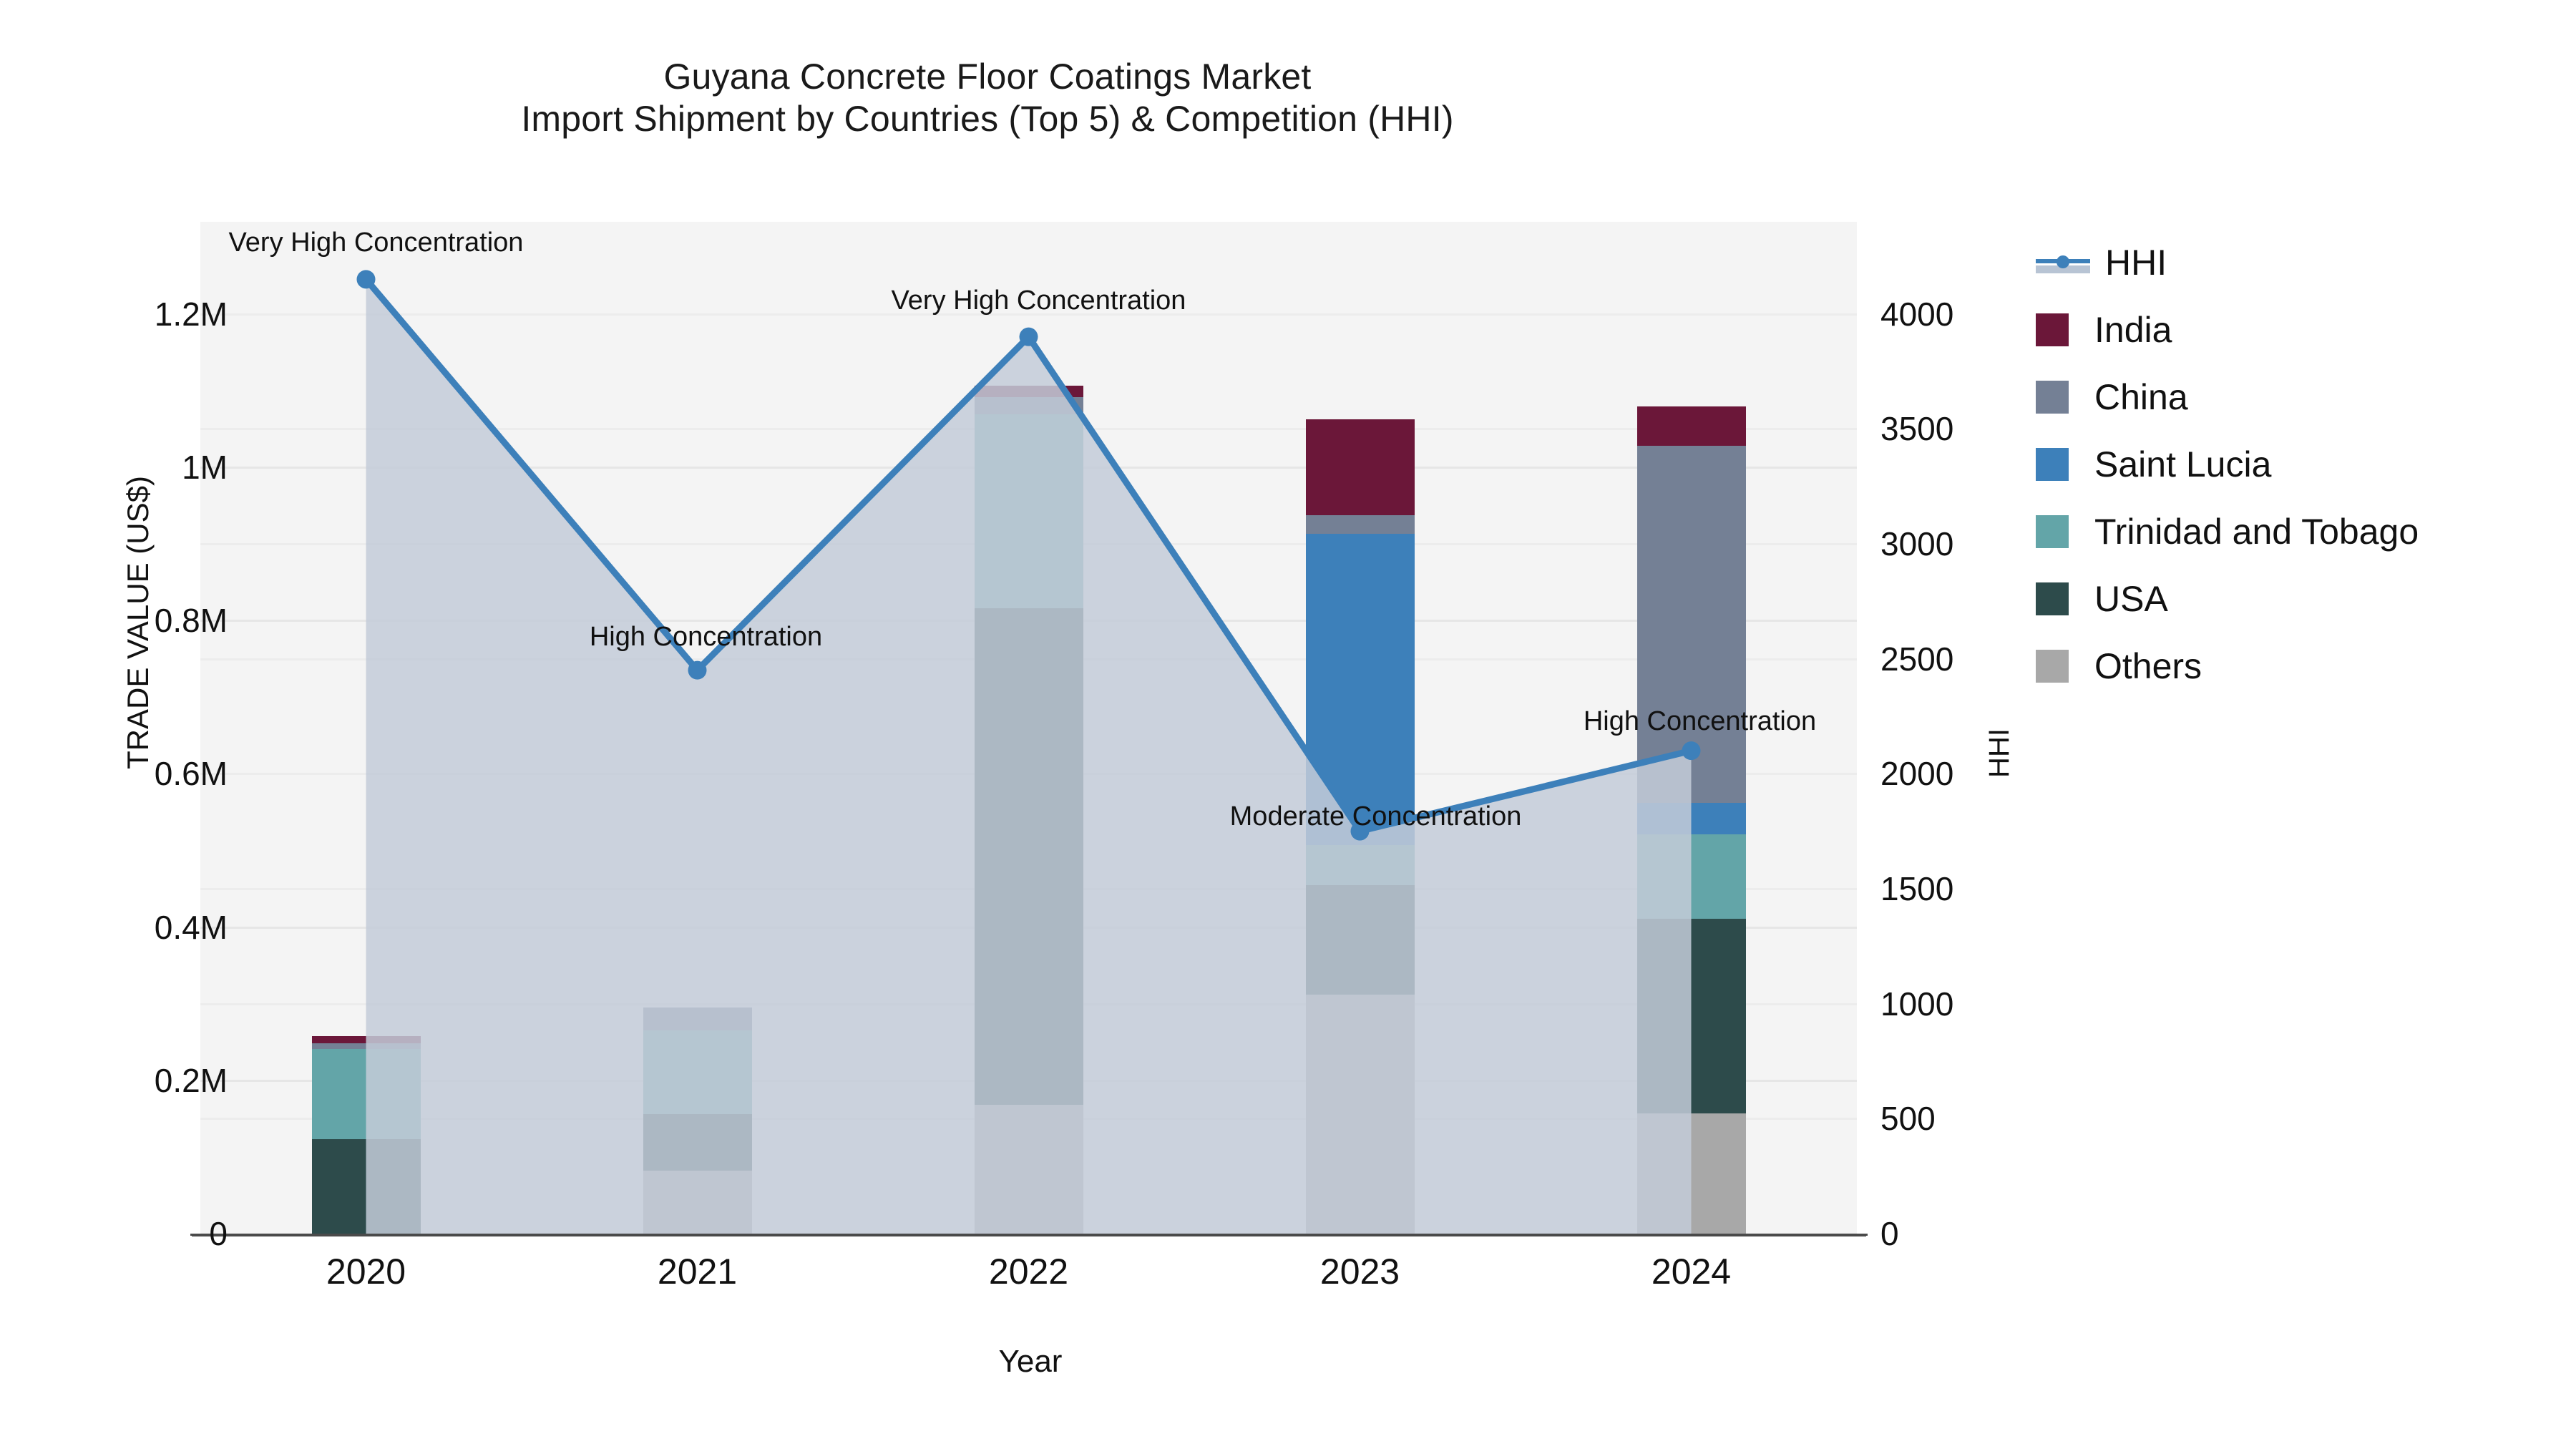 The height and width of the screenshot is (1449, 2576). I want to click on annotation-2023: Moderate Concentration, so click(1375, 816).